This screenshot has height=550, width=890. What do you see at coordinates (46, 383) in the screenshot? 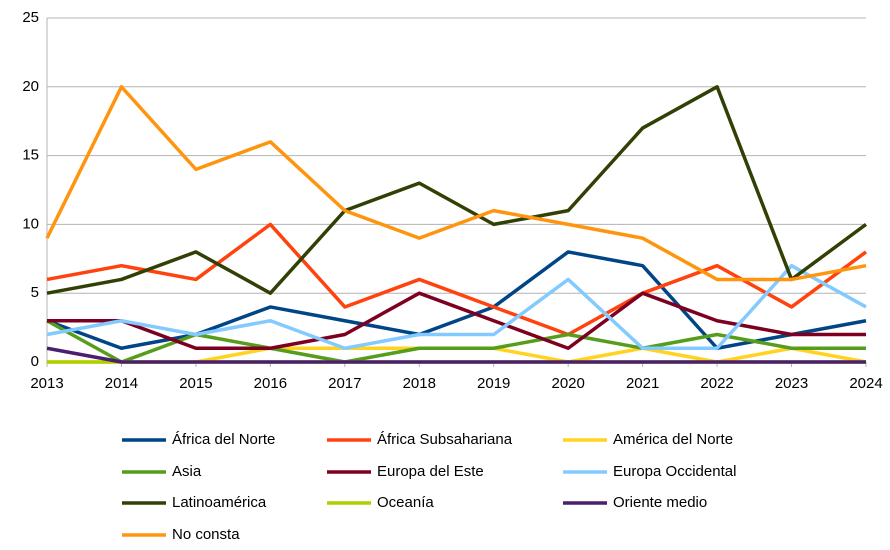
I see `x-tick-label: 2013` at bounding box center [46, 383].